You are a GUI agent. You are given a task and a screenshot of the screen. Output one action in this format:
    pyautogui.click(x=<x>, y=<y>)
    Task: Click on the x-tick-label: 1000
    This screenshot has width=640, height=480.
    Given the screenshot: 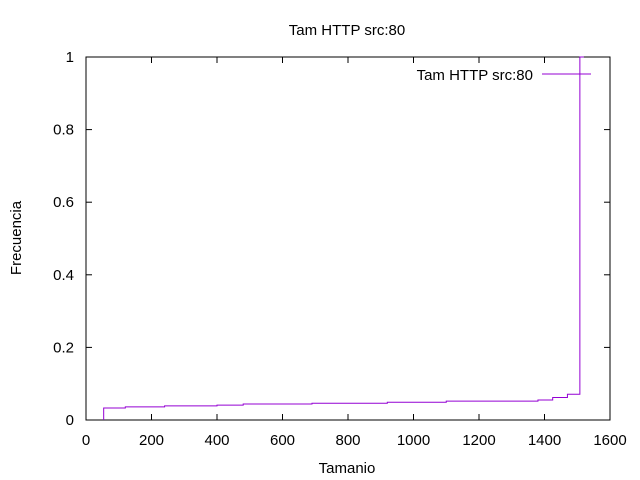 What is the action you would take?
    pyautogui.click(x=413, y=440)
    